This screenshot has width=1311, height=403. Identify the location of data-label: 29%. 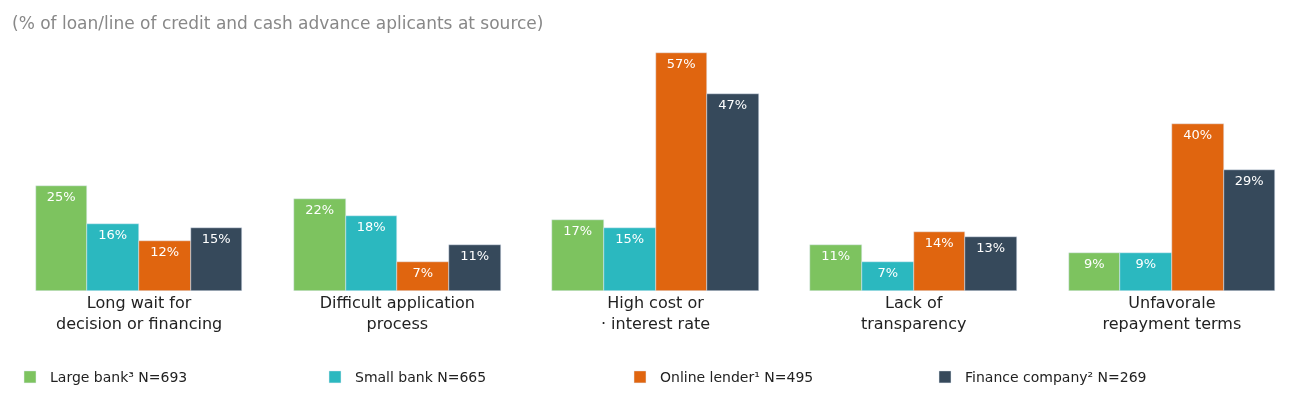
(1249, 180).